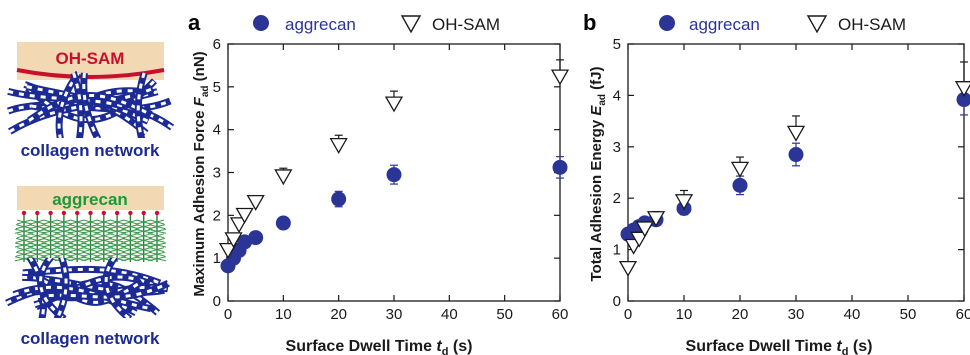  What do you see at coordinates (90, 58) in the screenshot?
I see `ohsam-label: OH-SAM` at bounding box center [90, 58].